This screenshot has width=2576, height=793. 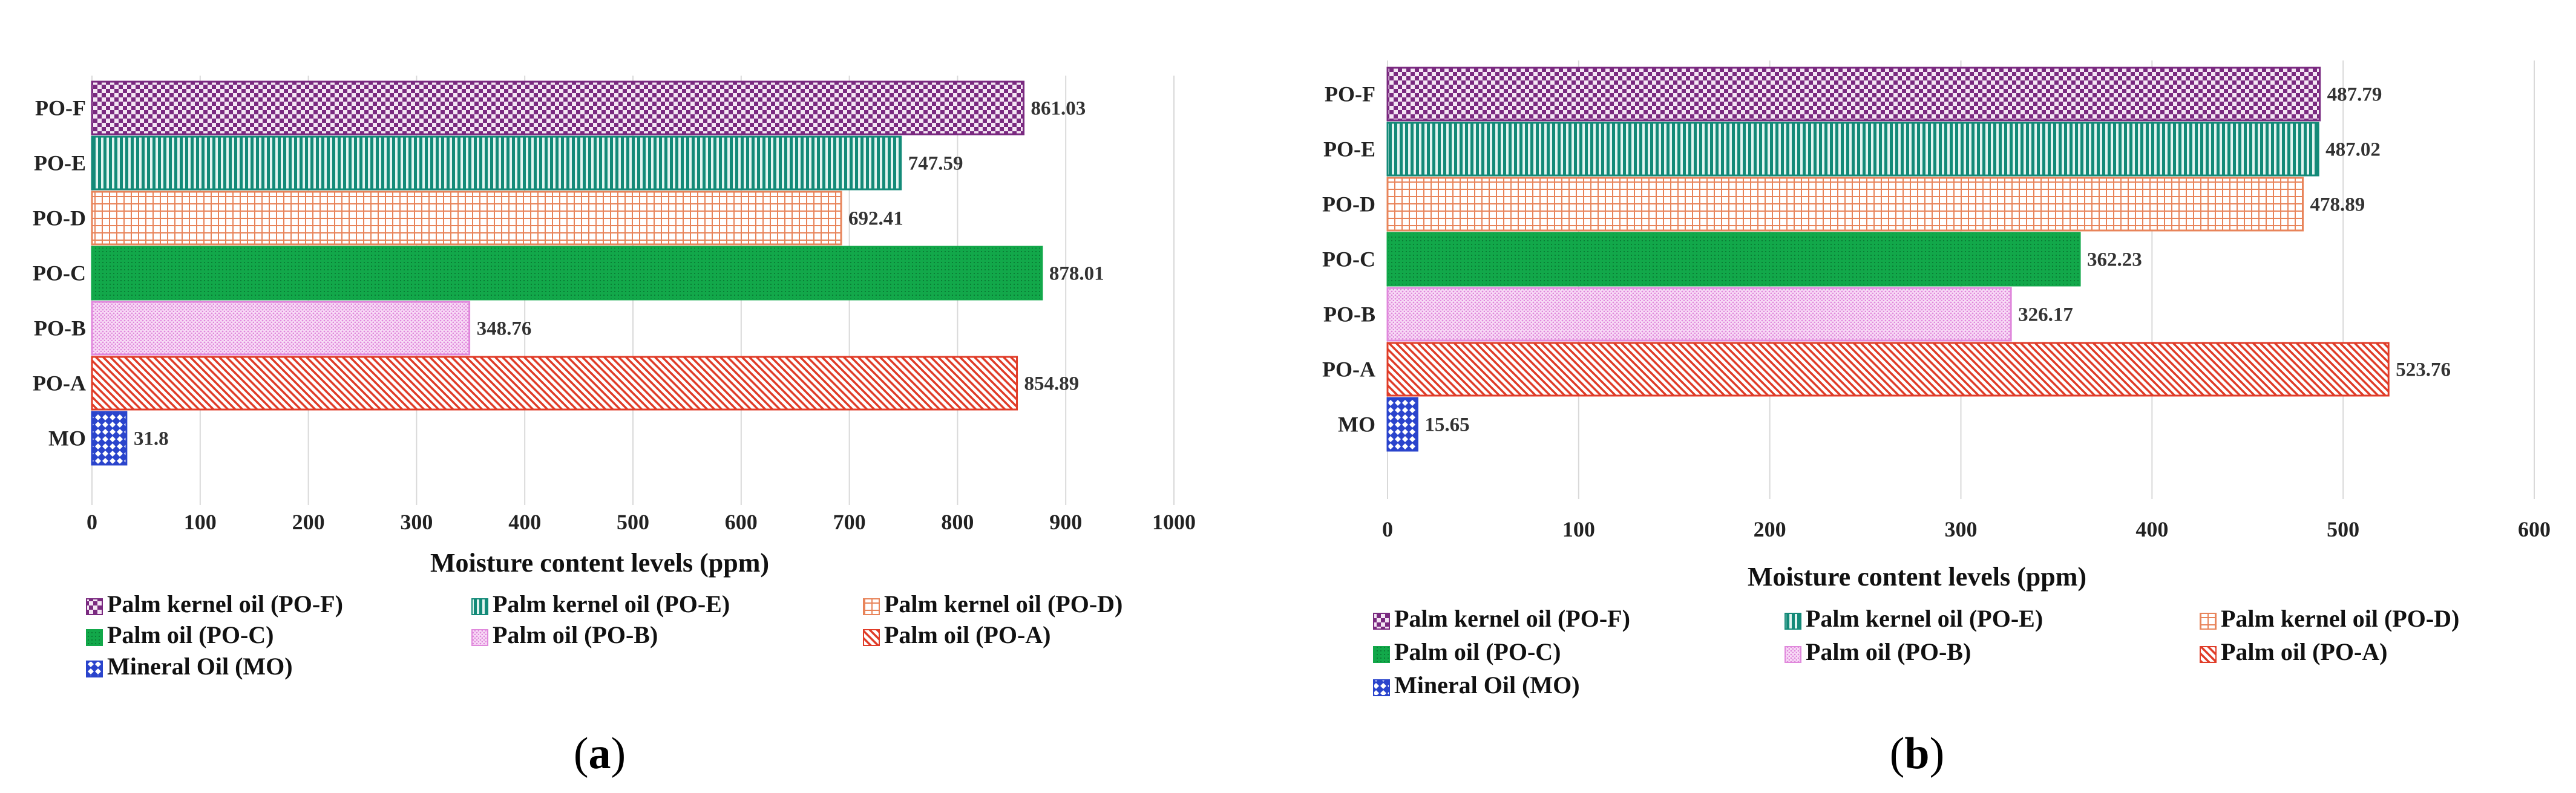 I want to click on x-tick-label: 900, so click(x=1065, y=522).